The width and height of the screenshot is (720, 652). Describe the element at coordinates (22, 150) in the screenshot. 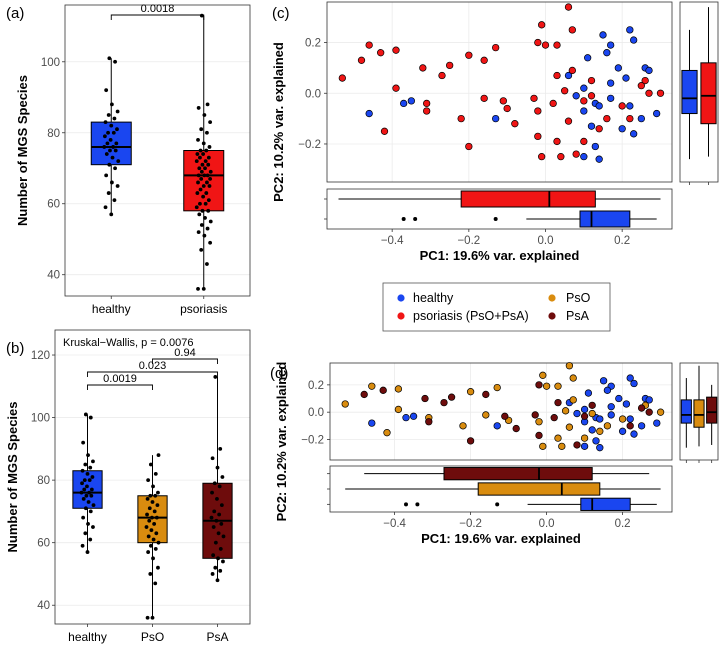

I see `y-axis-label: Number of MGS Species` at that location.